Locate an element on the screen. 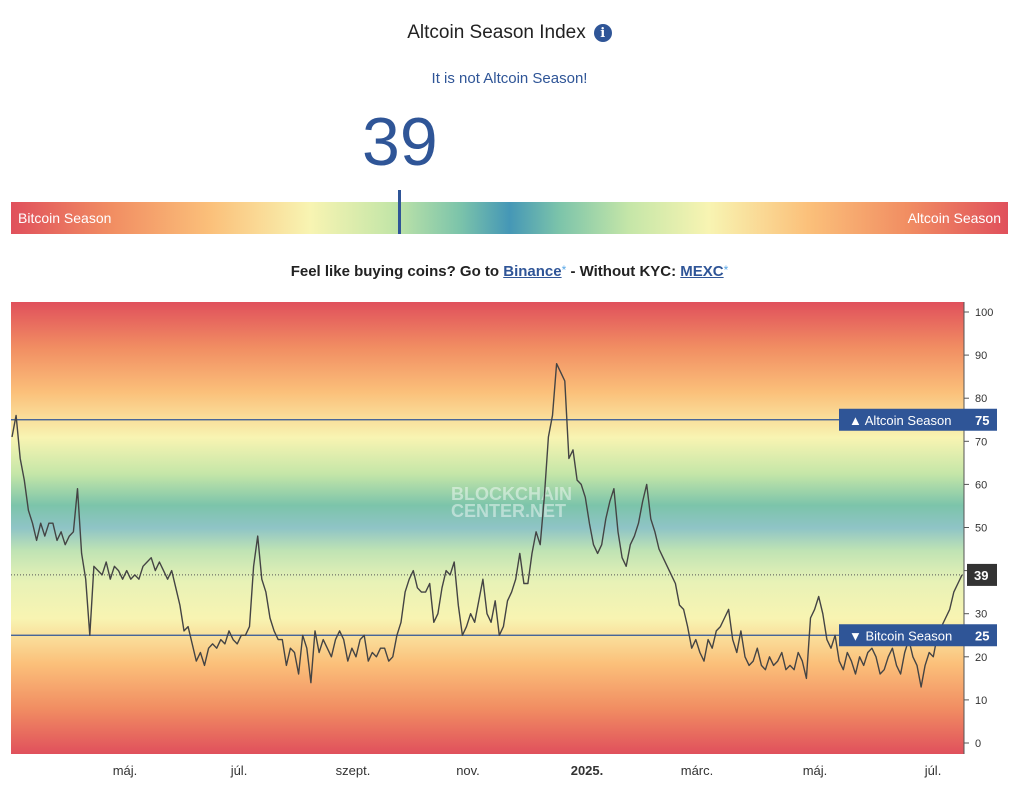 This screenshot has height=805, width=1019. y-tick-label: 80 is located at coordinates (981, 399).